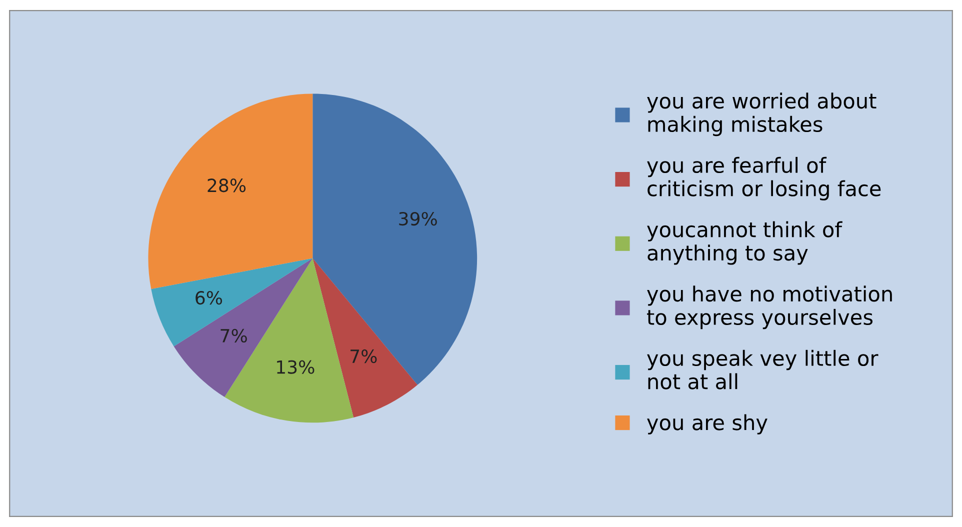 This screenshot has width=962, height=527. What do you see at coordinates (744, 243) in the screenshot?
I see `legend-label: youcannot think of anything to say` at bounding box center [744, 243].